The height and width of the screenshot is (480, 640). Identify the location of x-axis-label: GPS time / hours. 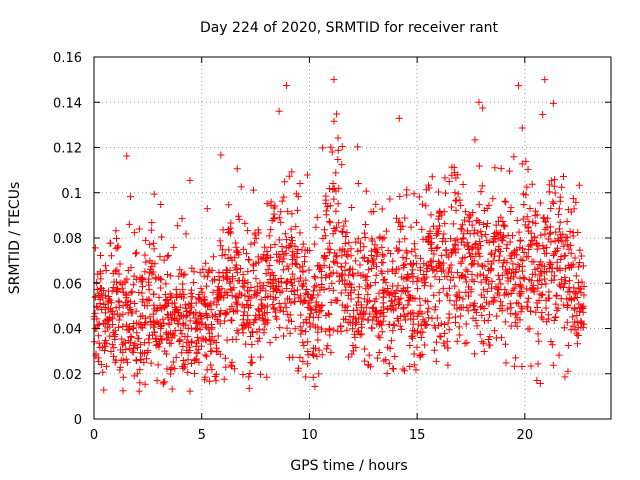
(348, 466).